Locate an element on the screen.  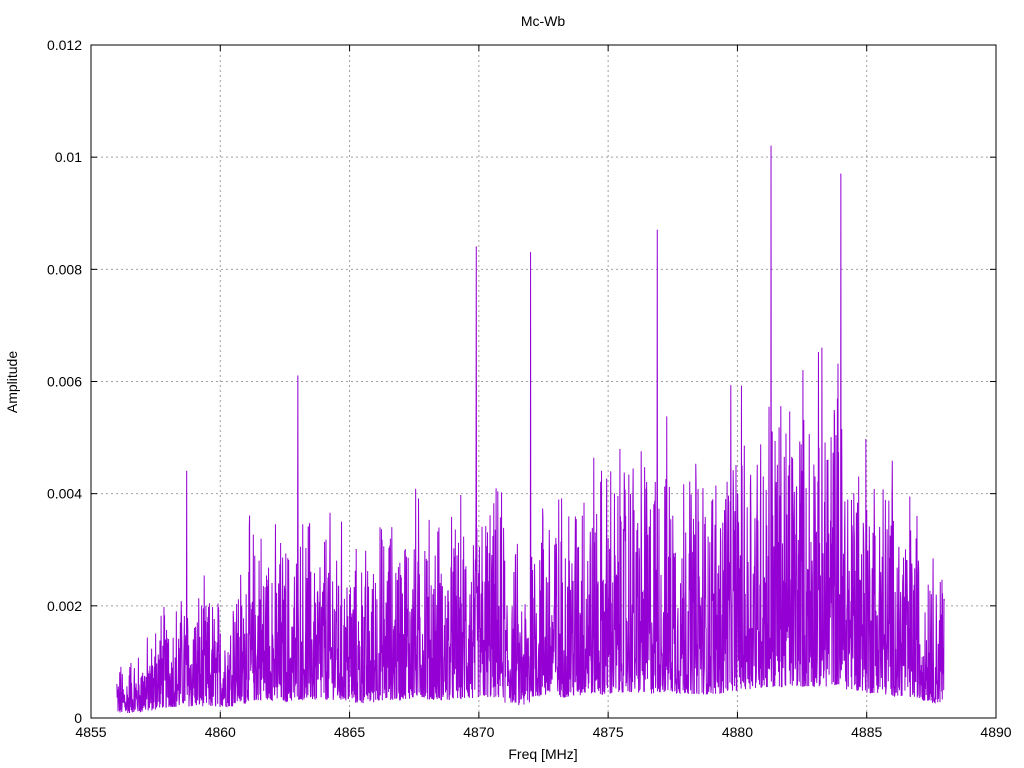
y-axis-label: Amplitude is located at coordinates (12, 382).